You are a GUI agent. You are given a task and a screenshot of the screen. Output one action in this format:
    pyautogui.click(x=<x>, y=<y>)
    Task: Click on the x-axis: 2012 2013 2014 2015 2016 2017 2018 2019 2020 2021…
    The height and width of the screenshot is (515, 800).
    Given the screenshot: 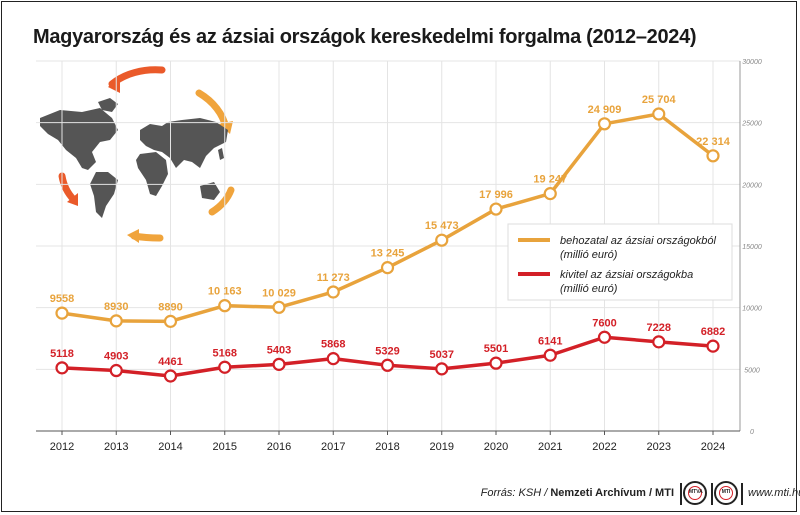 What is the action you would take?
    pyautogui.click(x=388, y=441)
    